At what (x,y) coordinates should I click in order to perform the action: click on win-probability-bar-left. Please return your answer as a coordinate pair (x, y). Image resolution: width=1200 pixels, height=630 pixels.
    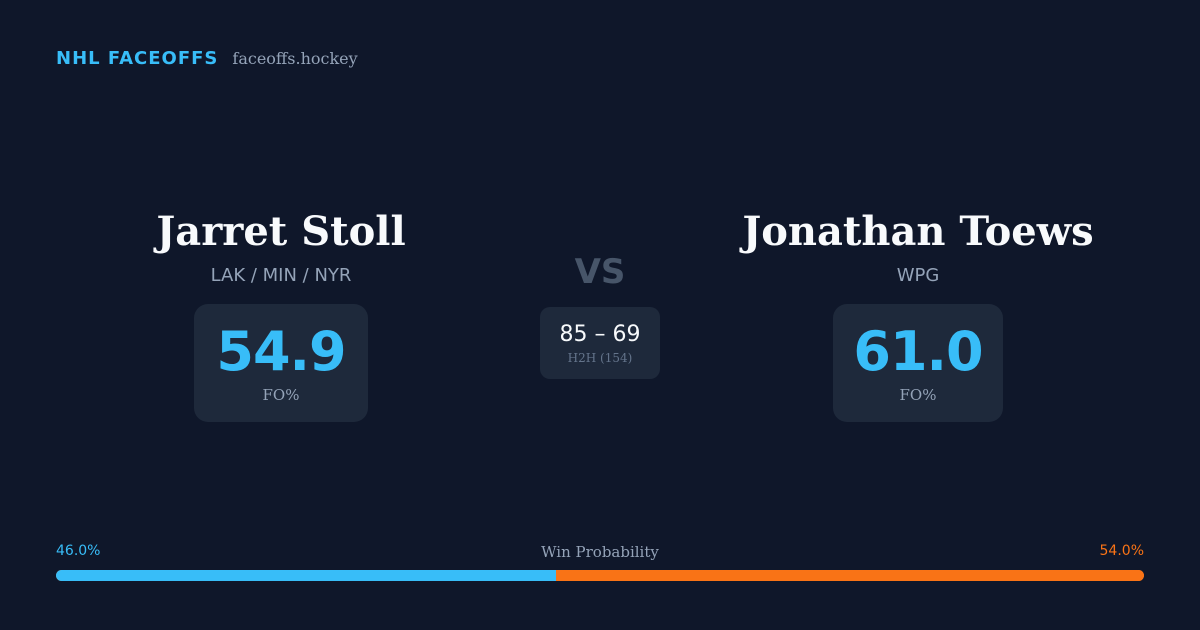
    Looking at the image, I should click on (306, 575).